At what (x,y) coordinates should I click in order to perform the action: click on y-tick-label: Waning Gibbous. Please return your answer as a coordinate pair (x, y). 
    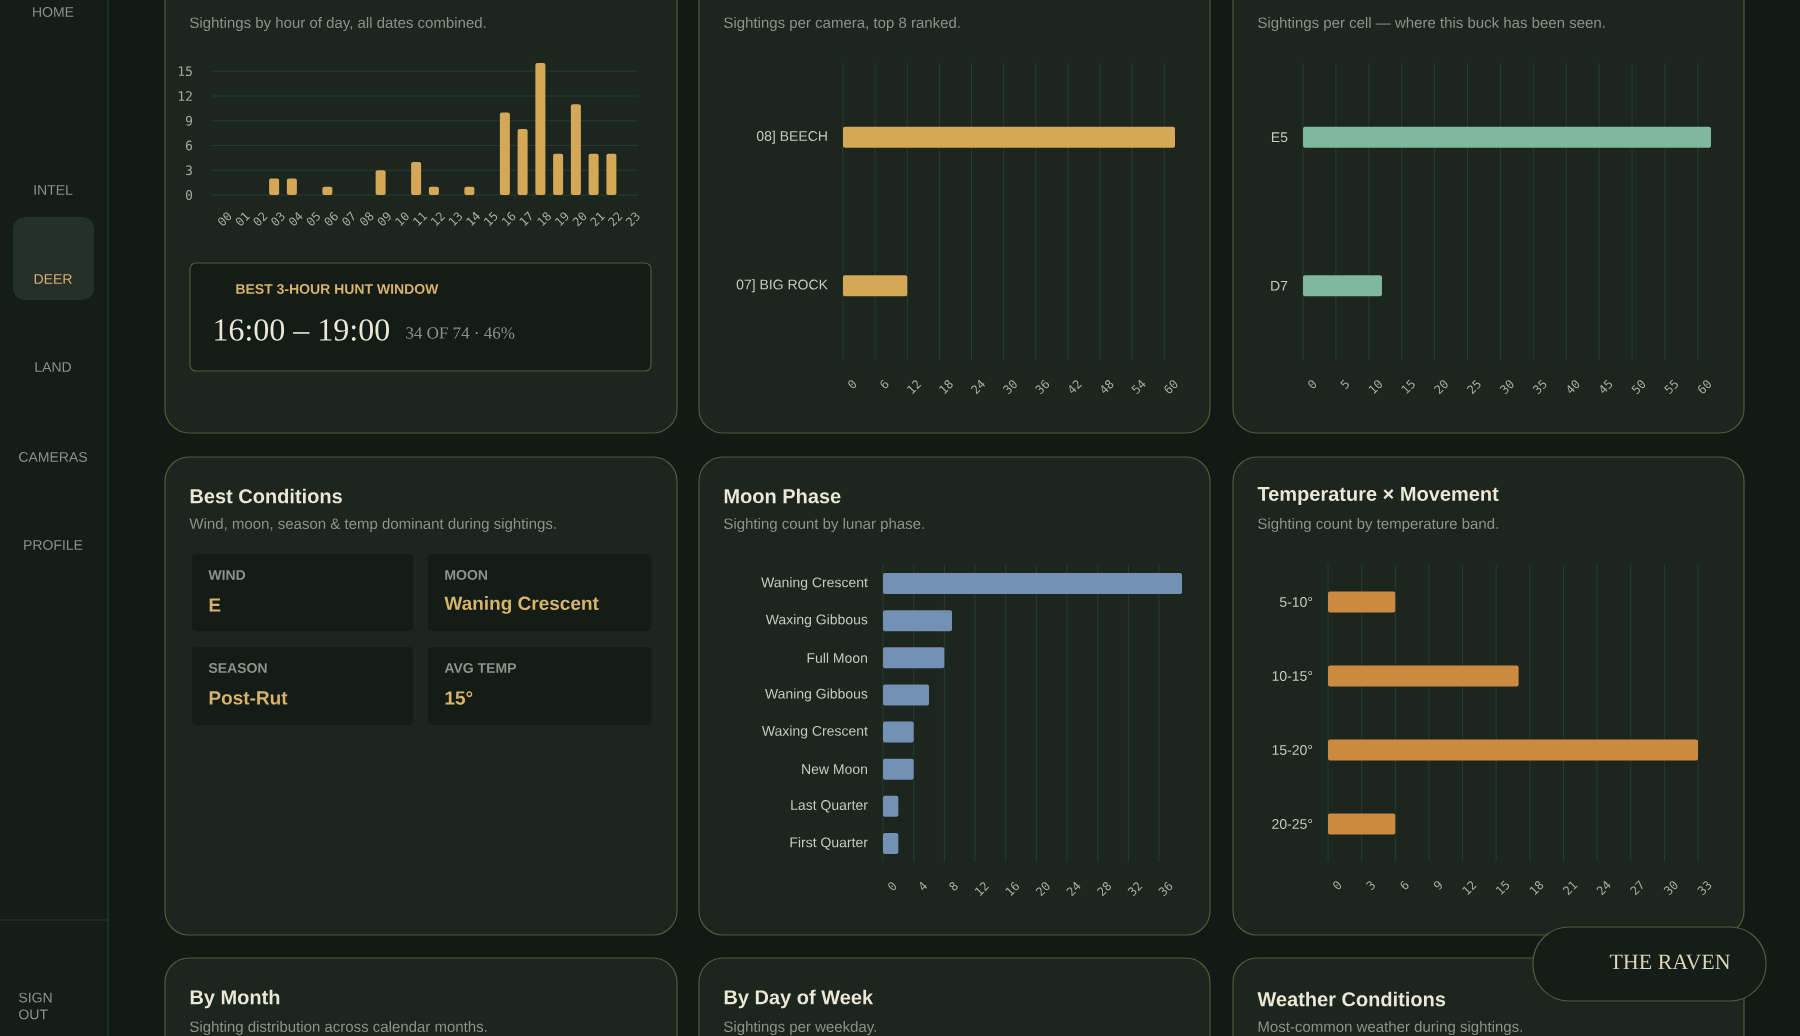
    Looking at the image, I should click on (816, 695).